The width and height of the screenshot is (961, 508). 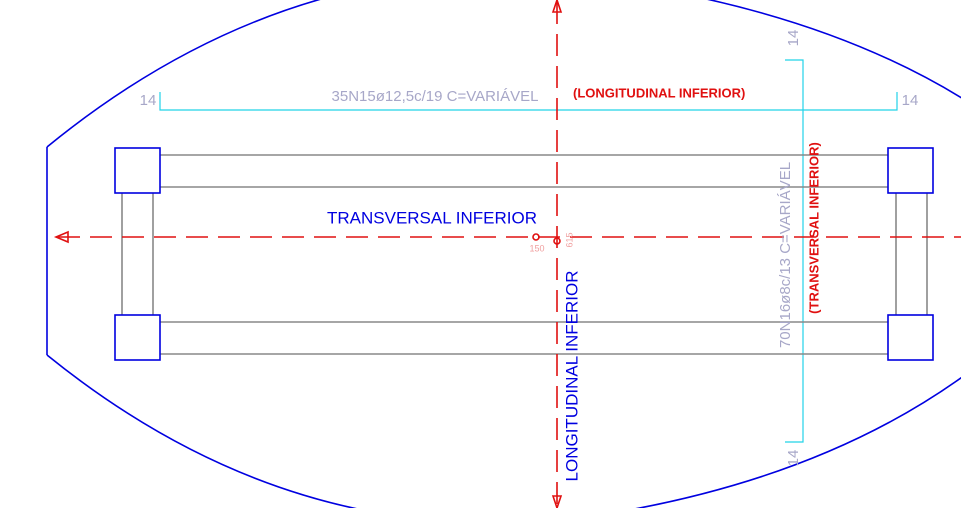 What do you see at coordinates (813, 228) in the screenshot?
I see `bar-tag: (TRANSVERSAL INFERIOR)` at bounding box center [813, 228].